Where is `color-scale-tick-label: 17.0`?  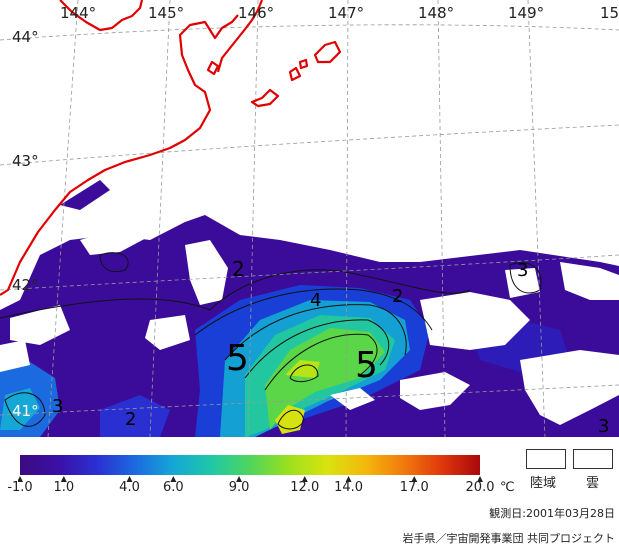
color-scale-tick-label: 17.0 is located at coordinates (414, 487).